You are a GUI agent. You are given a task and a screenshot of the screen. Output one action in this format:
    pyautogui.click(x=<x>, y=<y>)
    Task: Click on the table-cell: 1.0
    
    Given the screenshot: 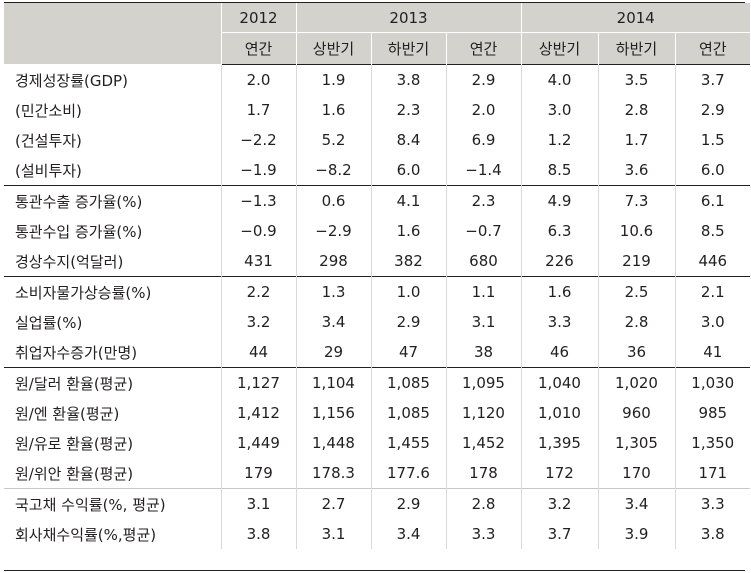 What is the action you would take?
    pyautogui.click(x=408, y=291)
    